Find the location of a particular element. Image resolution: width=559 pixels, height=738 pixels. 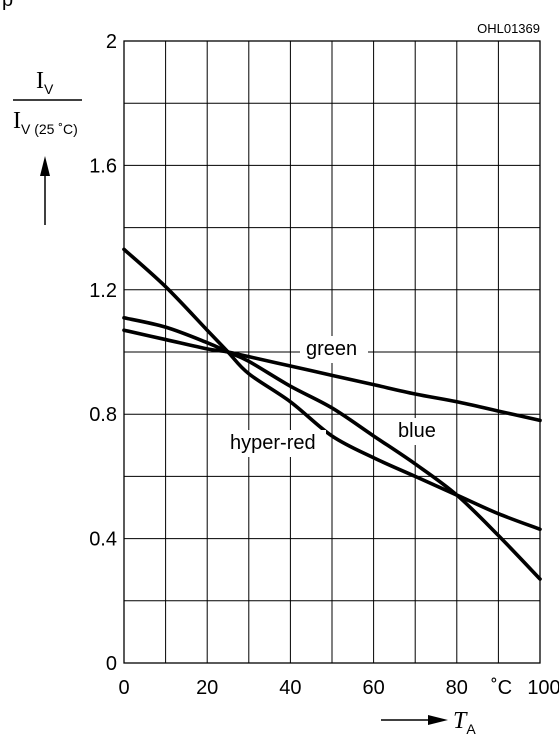

y-tick-label: 1.6 is located at coordinates (103, 166).